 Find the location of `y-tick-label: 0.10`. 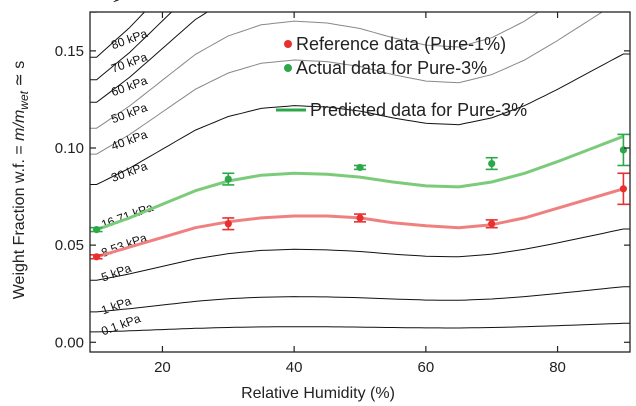

y-tick-label: 0.10 is located at coordinates (69, 148).